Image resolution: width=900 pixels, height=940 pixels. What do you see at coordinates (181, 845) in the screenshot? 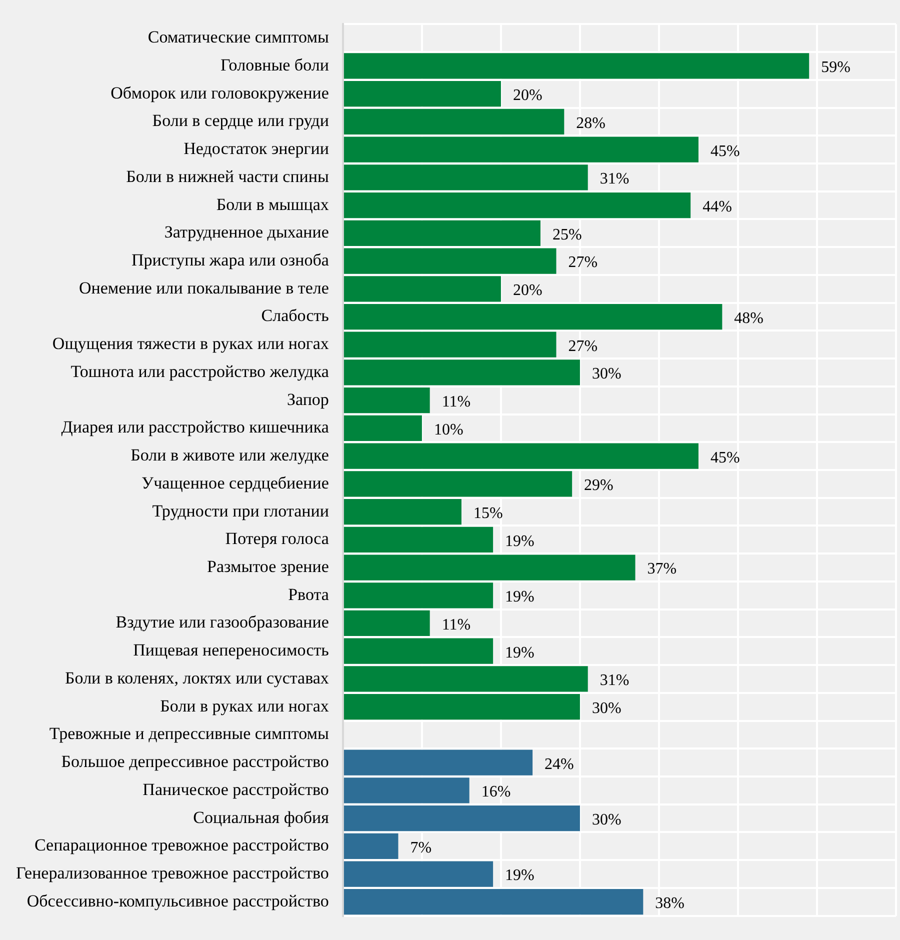
I see `y-tick-label: Сепарационное тревожное расстройство` at bounding box center [181, 845].